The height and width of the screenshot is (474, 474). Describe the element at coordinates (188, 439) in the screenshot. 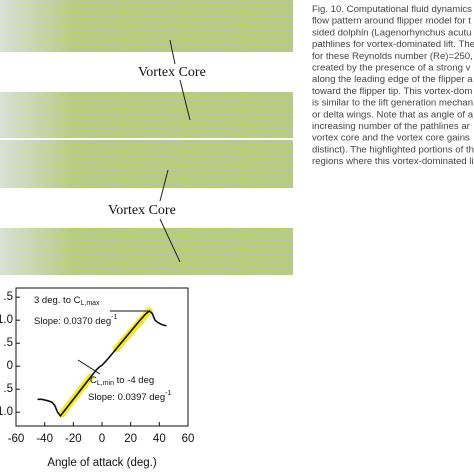

I see `x-tick-label: 60` at that location.